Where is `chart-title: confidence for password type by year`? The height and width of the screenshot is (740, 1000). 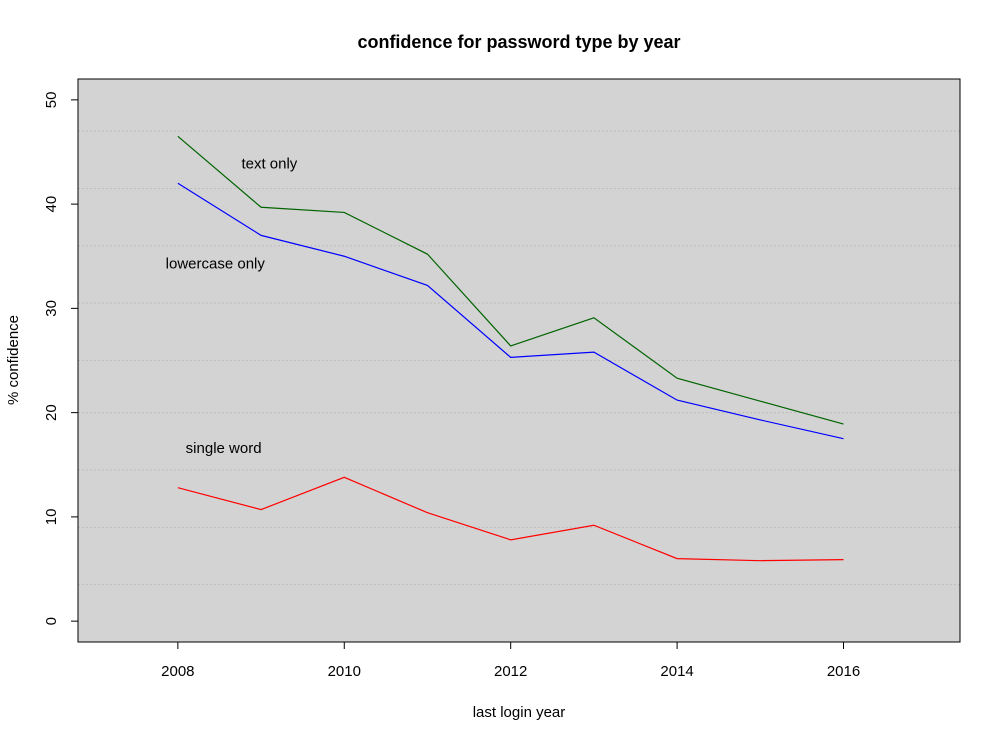 chart-title: confidence for password type by year is located at coordinates (518, 42).